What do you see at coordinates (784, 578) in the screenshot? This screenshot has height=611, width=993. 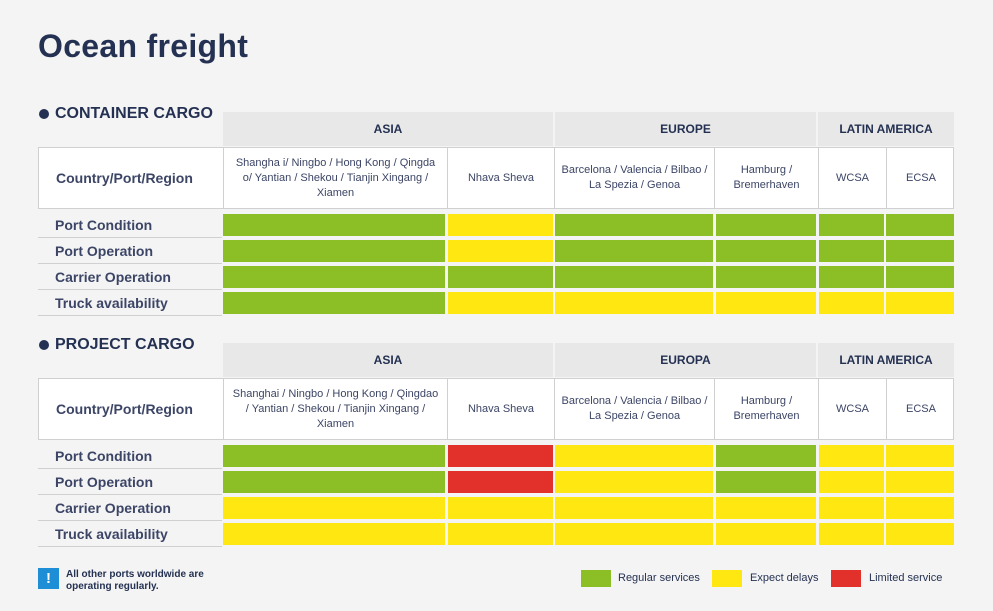 I see `legend-label: Expect delays` at bounding box center [784, 578].